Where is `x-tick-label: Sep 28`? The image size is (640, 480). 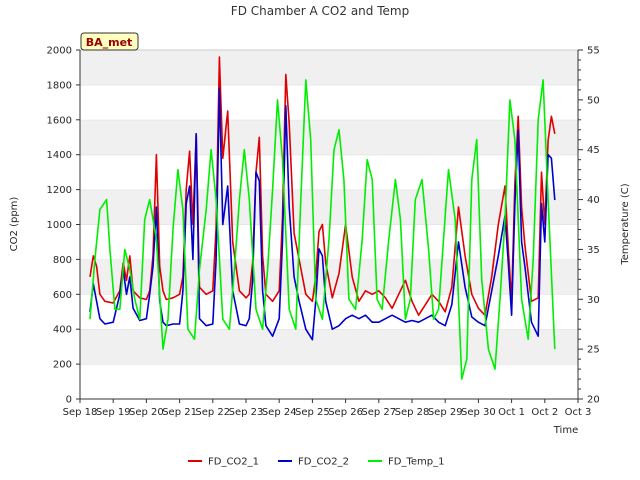 x-tick-label: Sep 28 is located at coordinates (412, 412).